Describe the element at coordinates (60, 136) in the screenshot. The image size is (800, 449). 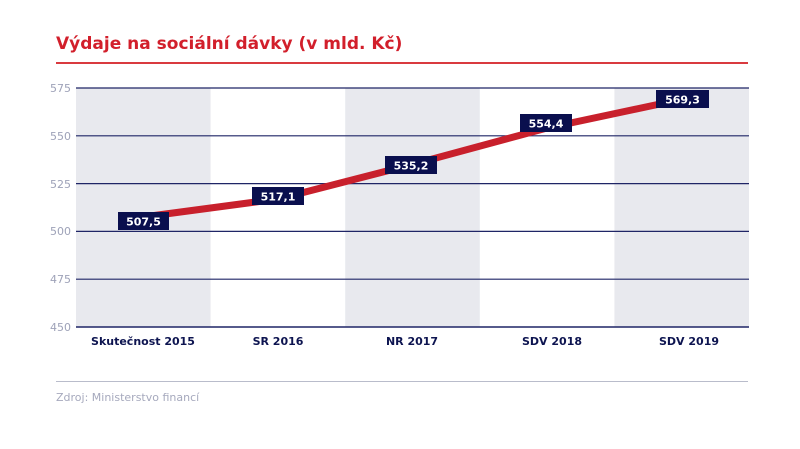
I see `y-tick-550: 550` at that location.